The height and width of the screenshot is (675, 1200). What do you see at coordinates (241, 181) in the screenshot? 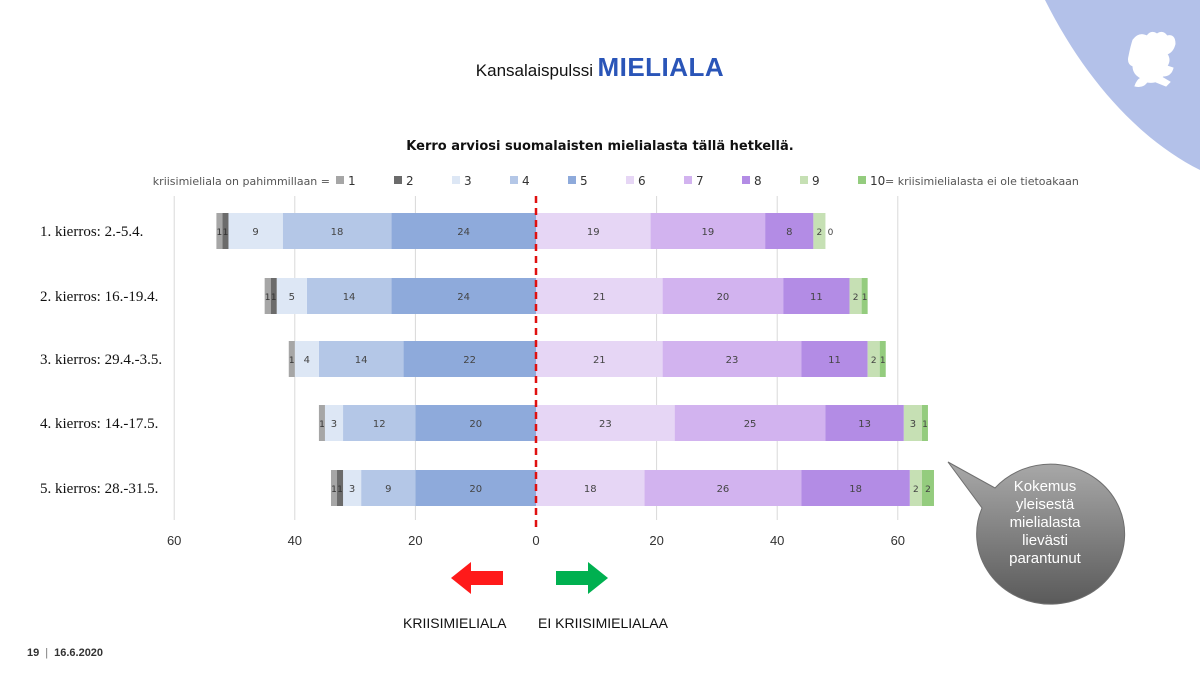
I see `legend-prefix: kriisimieliala on pahimmillaan =` at bounding box center [241, 181].